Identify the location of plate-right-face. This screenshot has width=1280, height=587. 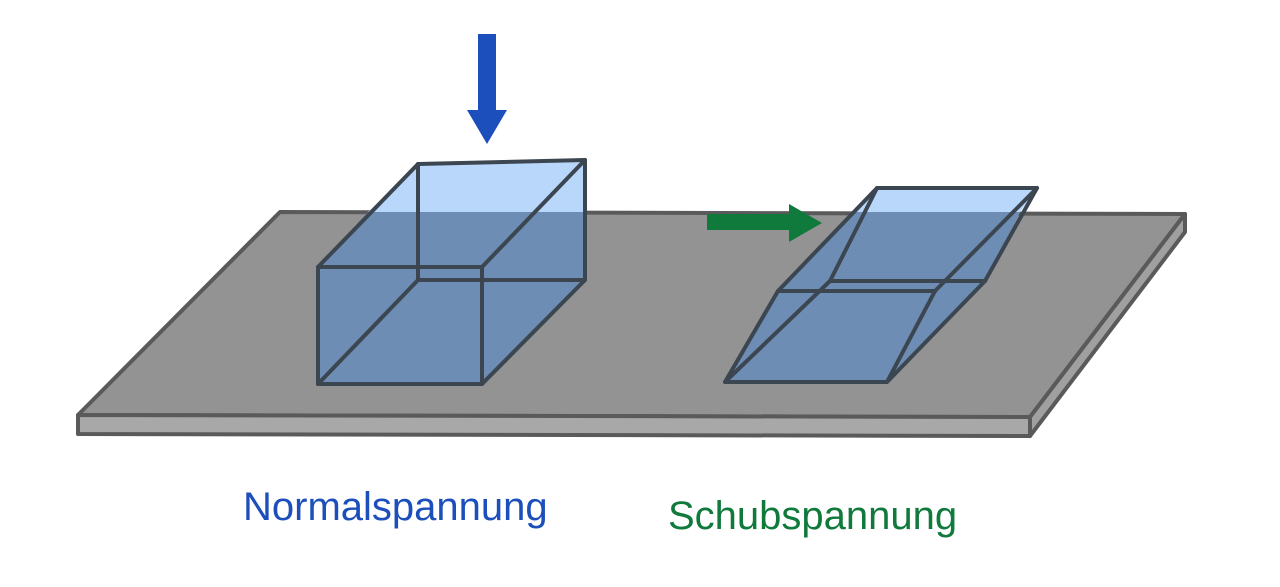
(1107, 325).